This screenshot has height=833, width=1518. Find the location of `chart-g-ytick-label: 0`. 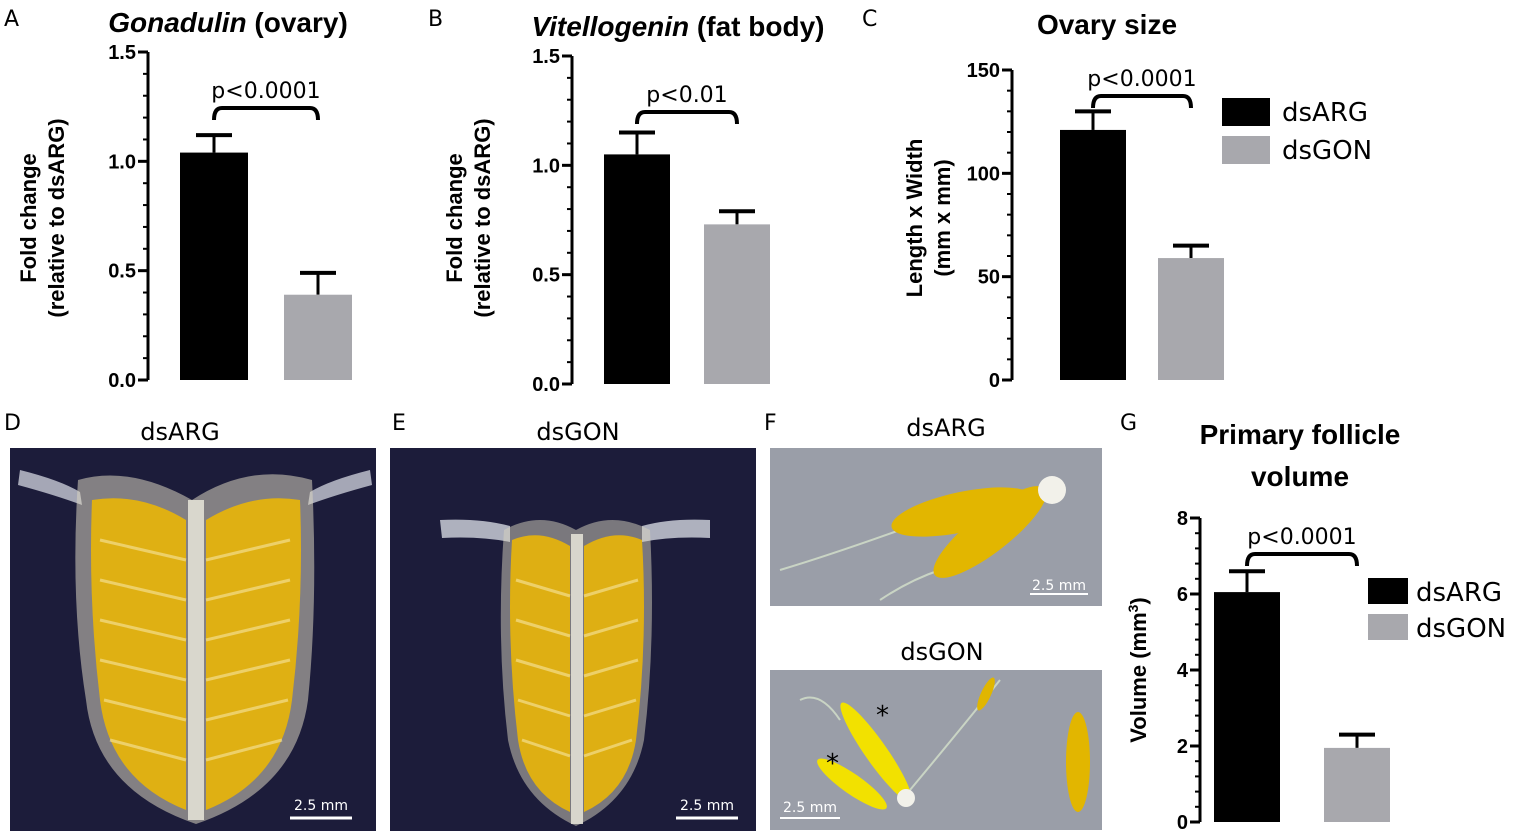

chart-g-ytick-label: 0 is located at coordinates (1182, 822).